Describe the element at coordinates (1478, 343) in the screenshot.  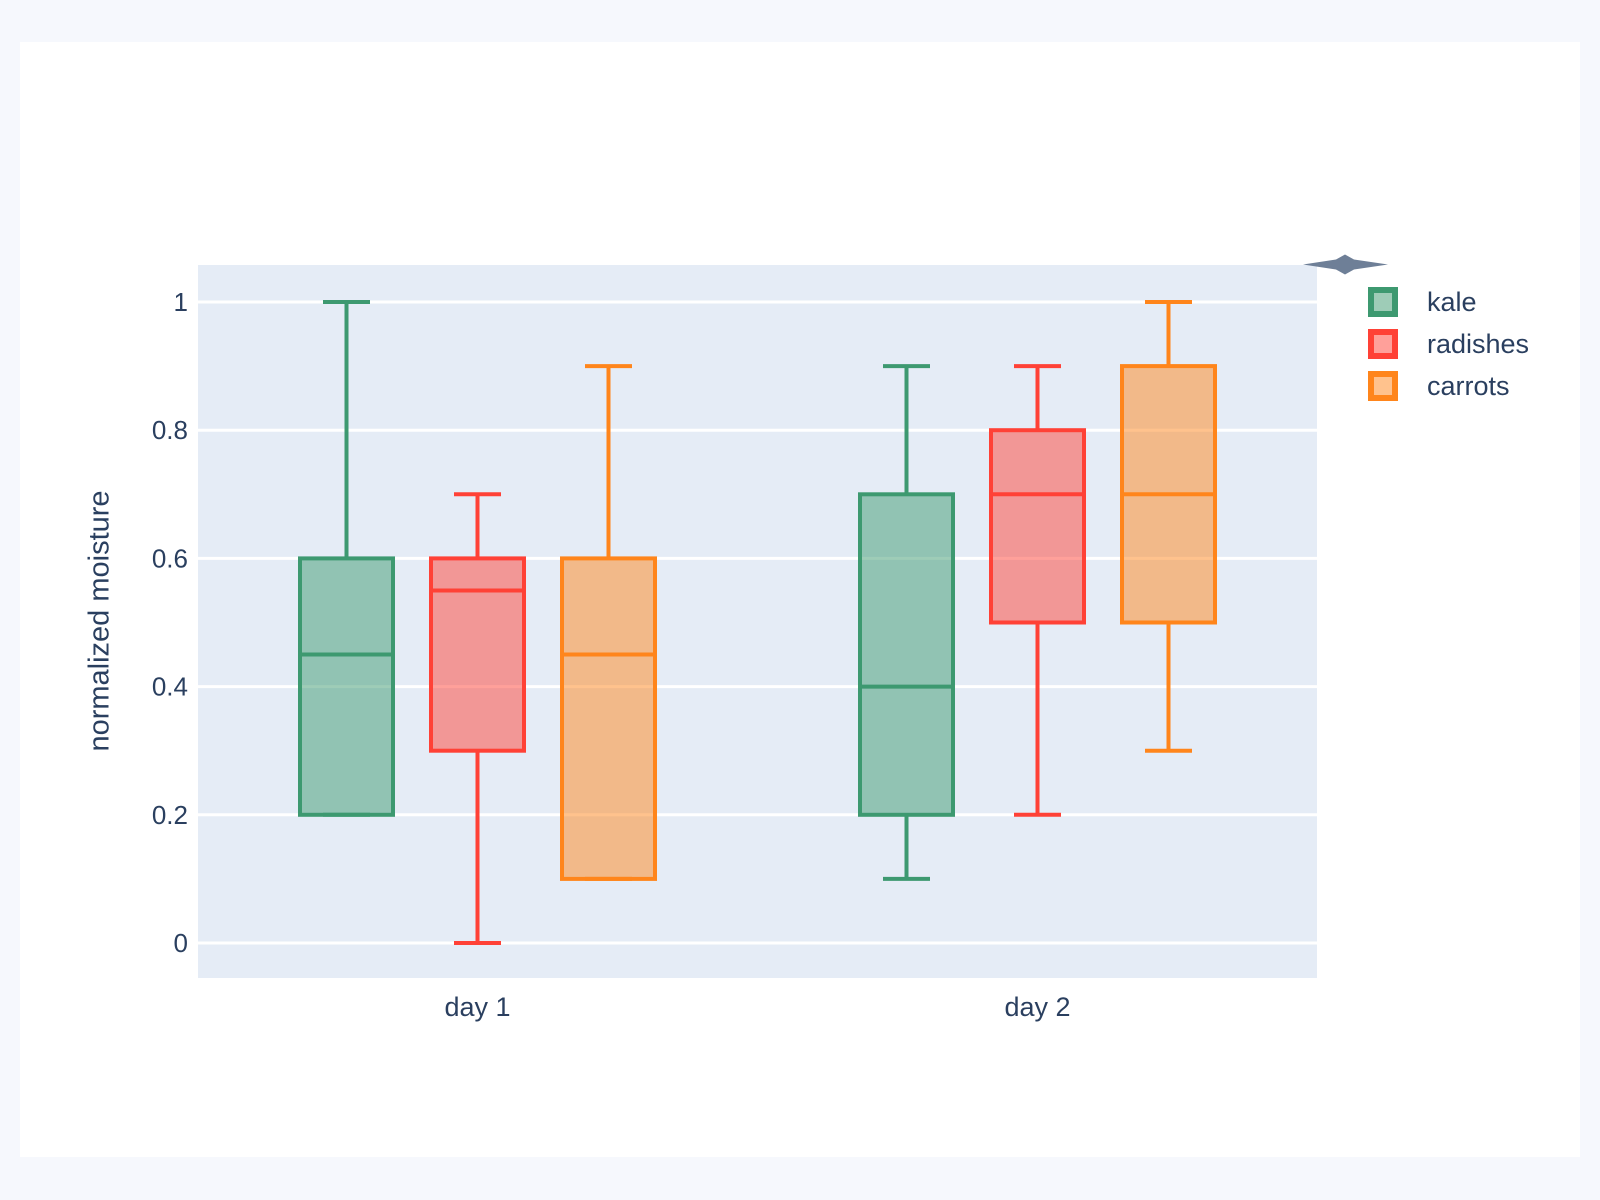
I see `legend-label-radishes: radishes` at that location.